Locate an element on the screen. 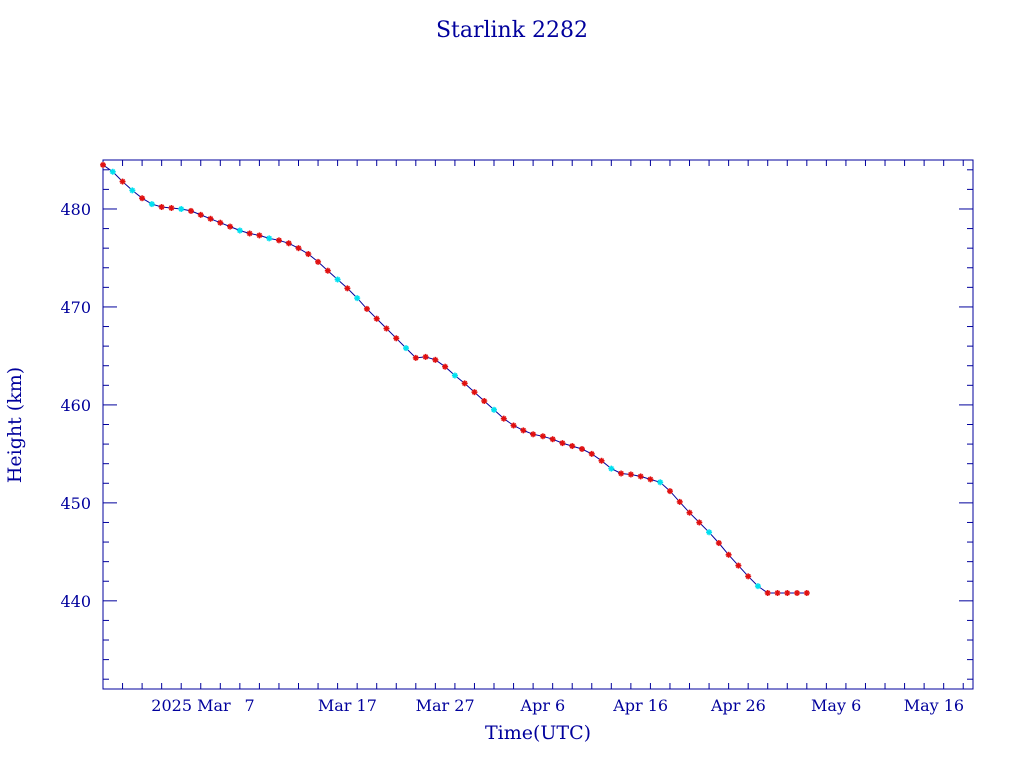 This screenshot has width=1024, height=768. y-tick-labels: 440 450 460 470 480 is located at coordinates (75, 405).